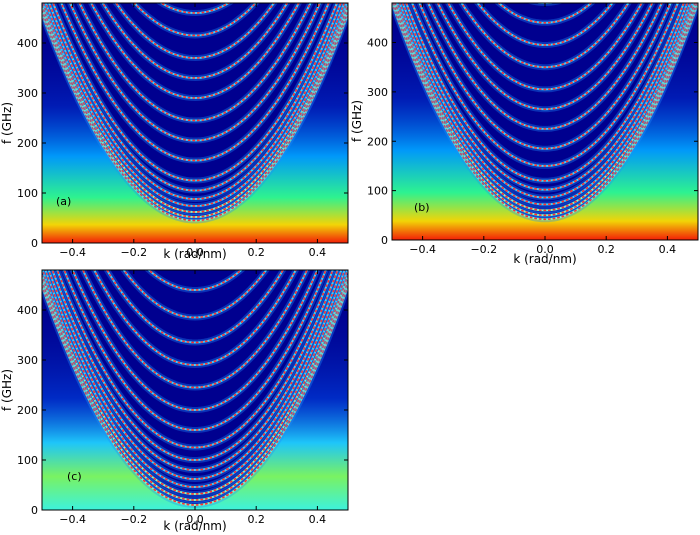  What do you see at coordinates (357, 121) in the screenshot?
I see `y-axis-label-b: f (GHz)` at bounding box center [357, 121].